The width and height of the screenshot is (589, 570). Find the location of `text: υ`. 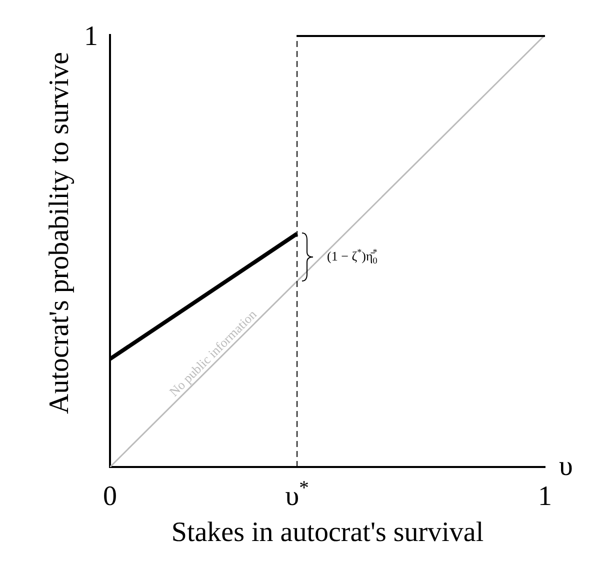

text: υ is located at coordinates (566, 466).